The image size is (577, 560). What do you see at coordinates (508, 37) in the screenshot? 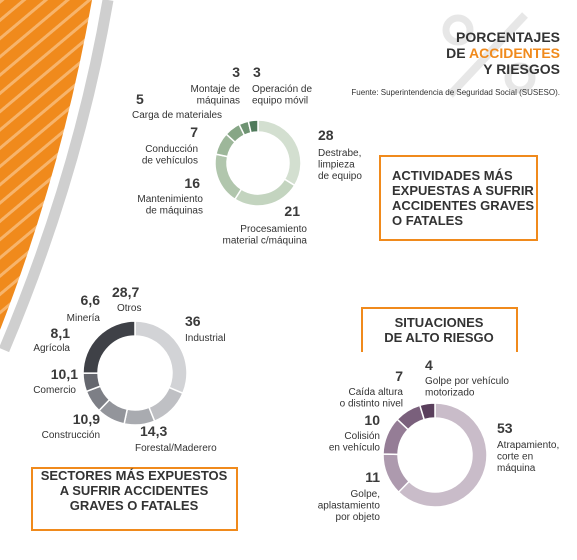
I see `header-line: PORCENTAJES` at bounding box center [508, 37].